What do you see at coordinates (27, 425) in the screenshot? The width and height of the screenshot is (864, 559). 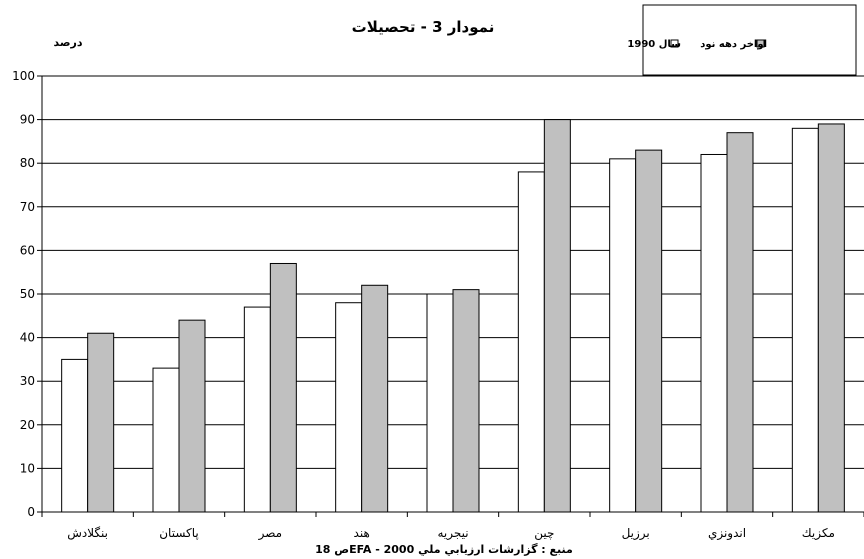 I see `y-tick-label: 20` at bounding box center [27, 425].